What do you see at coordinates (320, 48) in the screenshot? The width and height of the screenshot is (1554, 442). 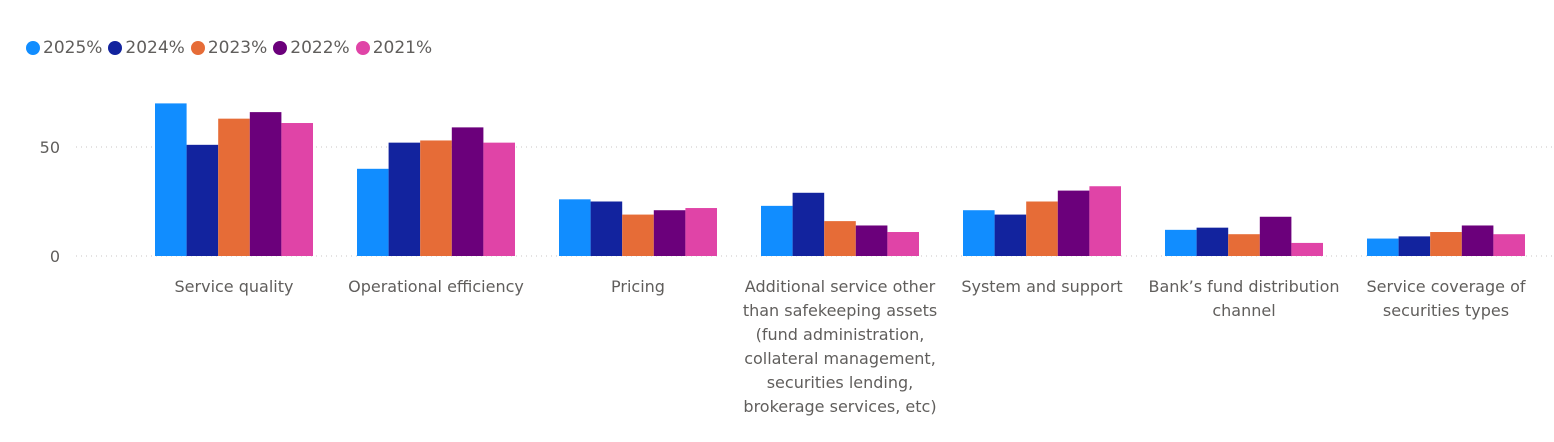 I see `legend-label: 2022%` at bounding box center [320, 48].